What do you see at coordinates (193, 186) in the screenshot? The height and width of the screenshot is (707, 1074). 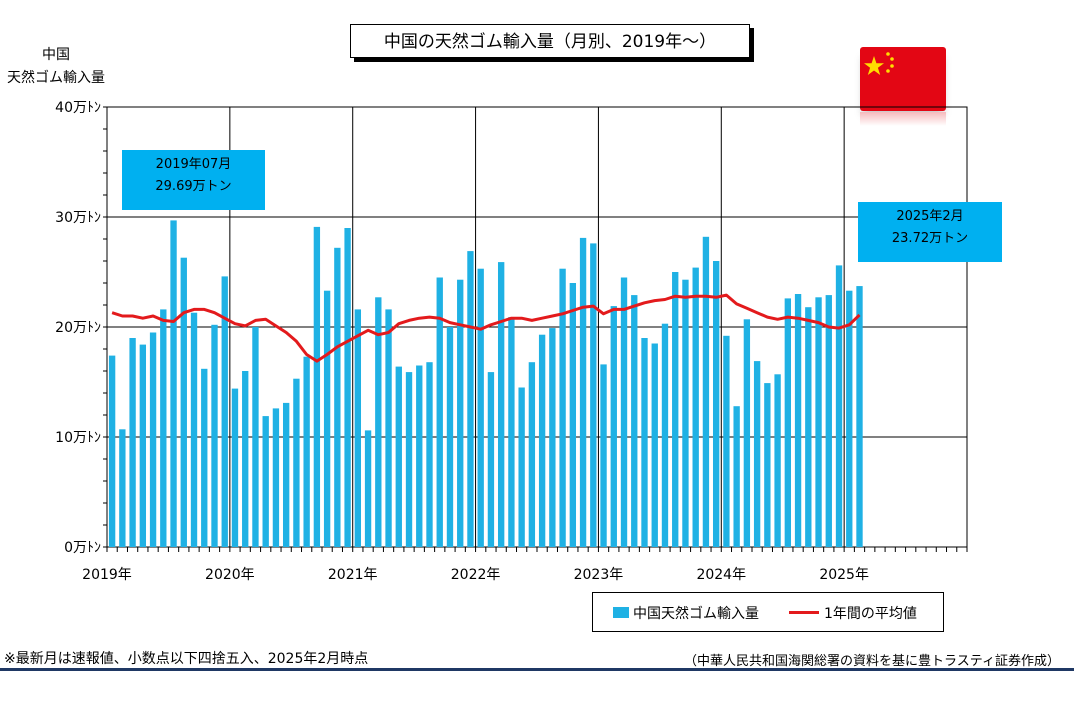 I see `callout-2019-07-value: 29.69万トン` at bounding box center [193, 186].